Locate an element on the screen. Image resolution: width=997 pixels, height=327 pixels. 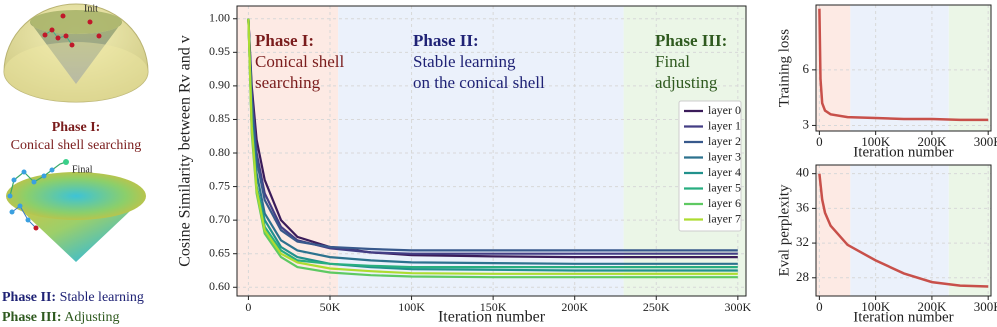
phase1-text: Conical shell searching is located at coordinates (76, 145).